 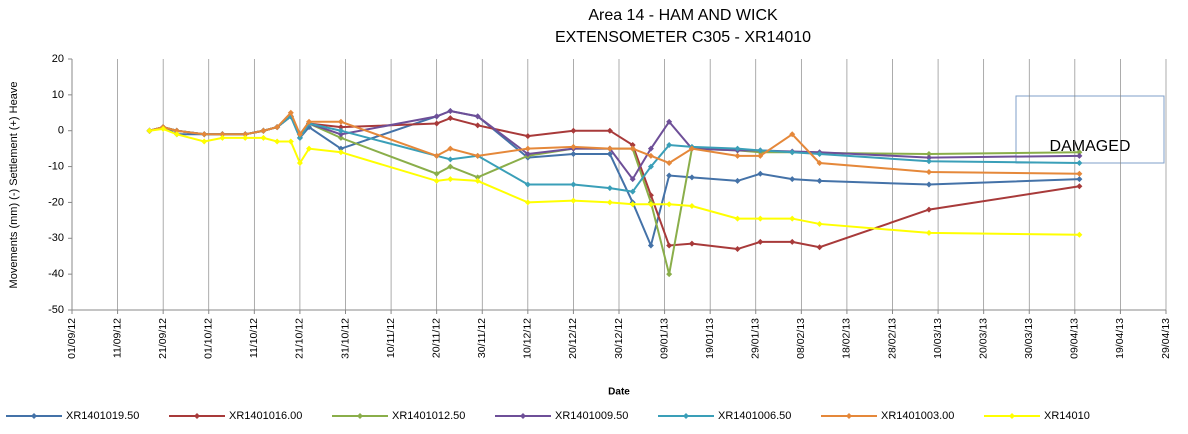 I want to click on x-tick-label: 30/12/12, so click(x=619, y=338).